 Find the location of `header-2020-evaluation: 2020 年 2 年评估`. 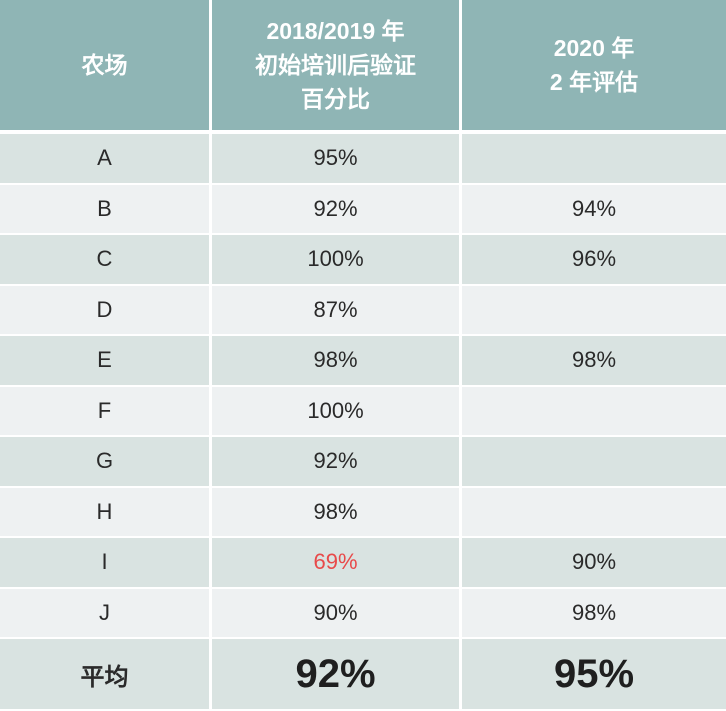

header-2020-evaluation: 2020 年 2 年评估 is located at coordinates (594, 67).